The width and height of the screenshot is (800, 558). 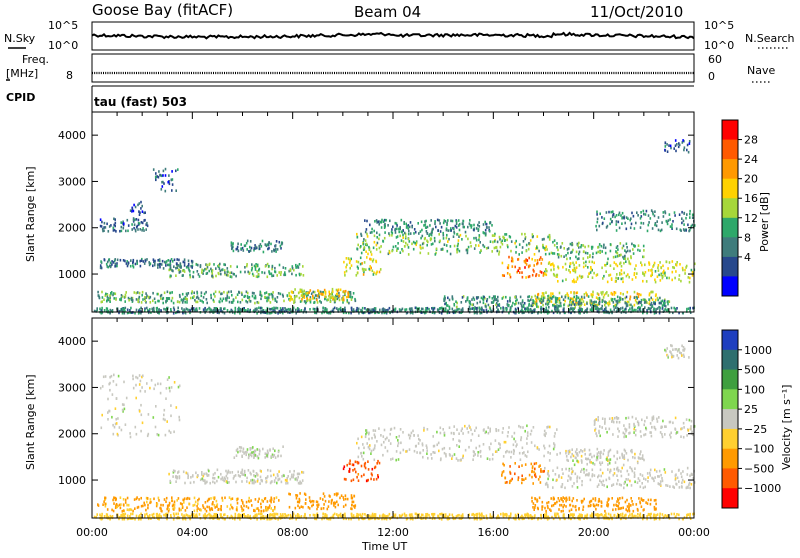 I want to click on power-ytick-label: 1000, so click(x=72, y=274).